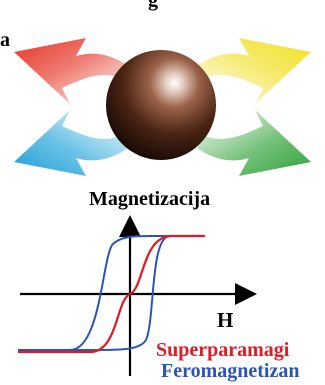 The height and width of the screenshot is (385, 325). Describe the element at coordinates (230, 371) in the screenshot. I see `legend-ferromagnetic: Feromagnetizan` at that location.